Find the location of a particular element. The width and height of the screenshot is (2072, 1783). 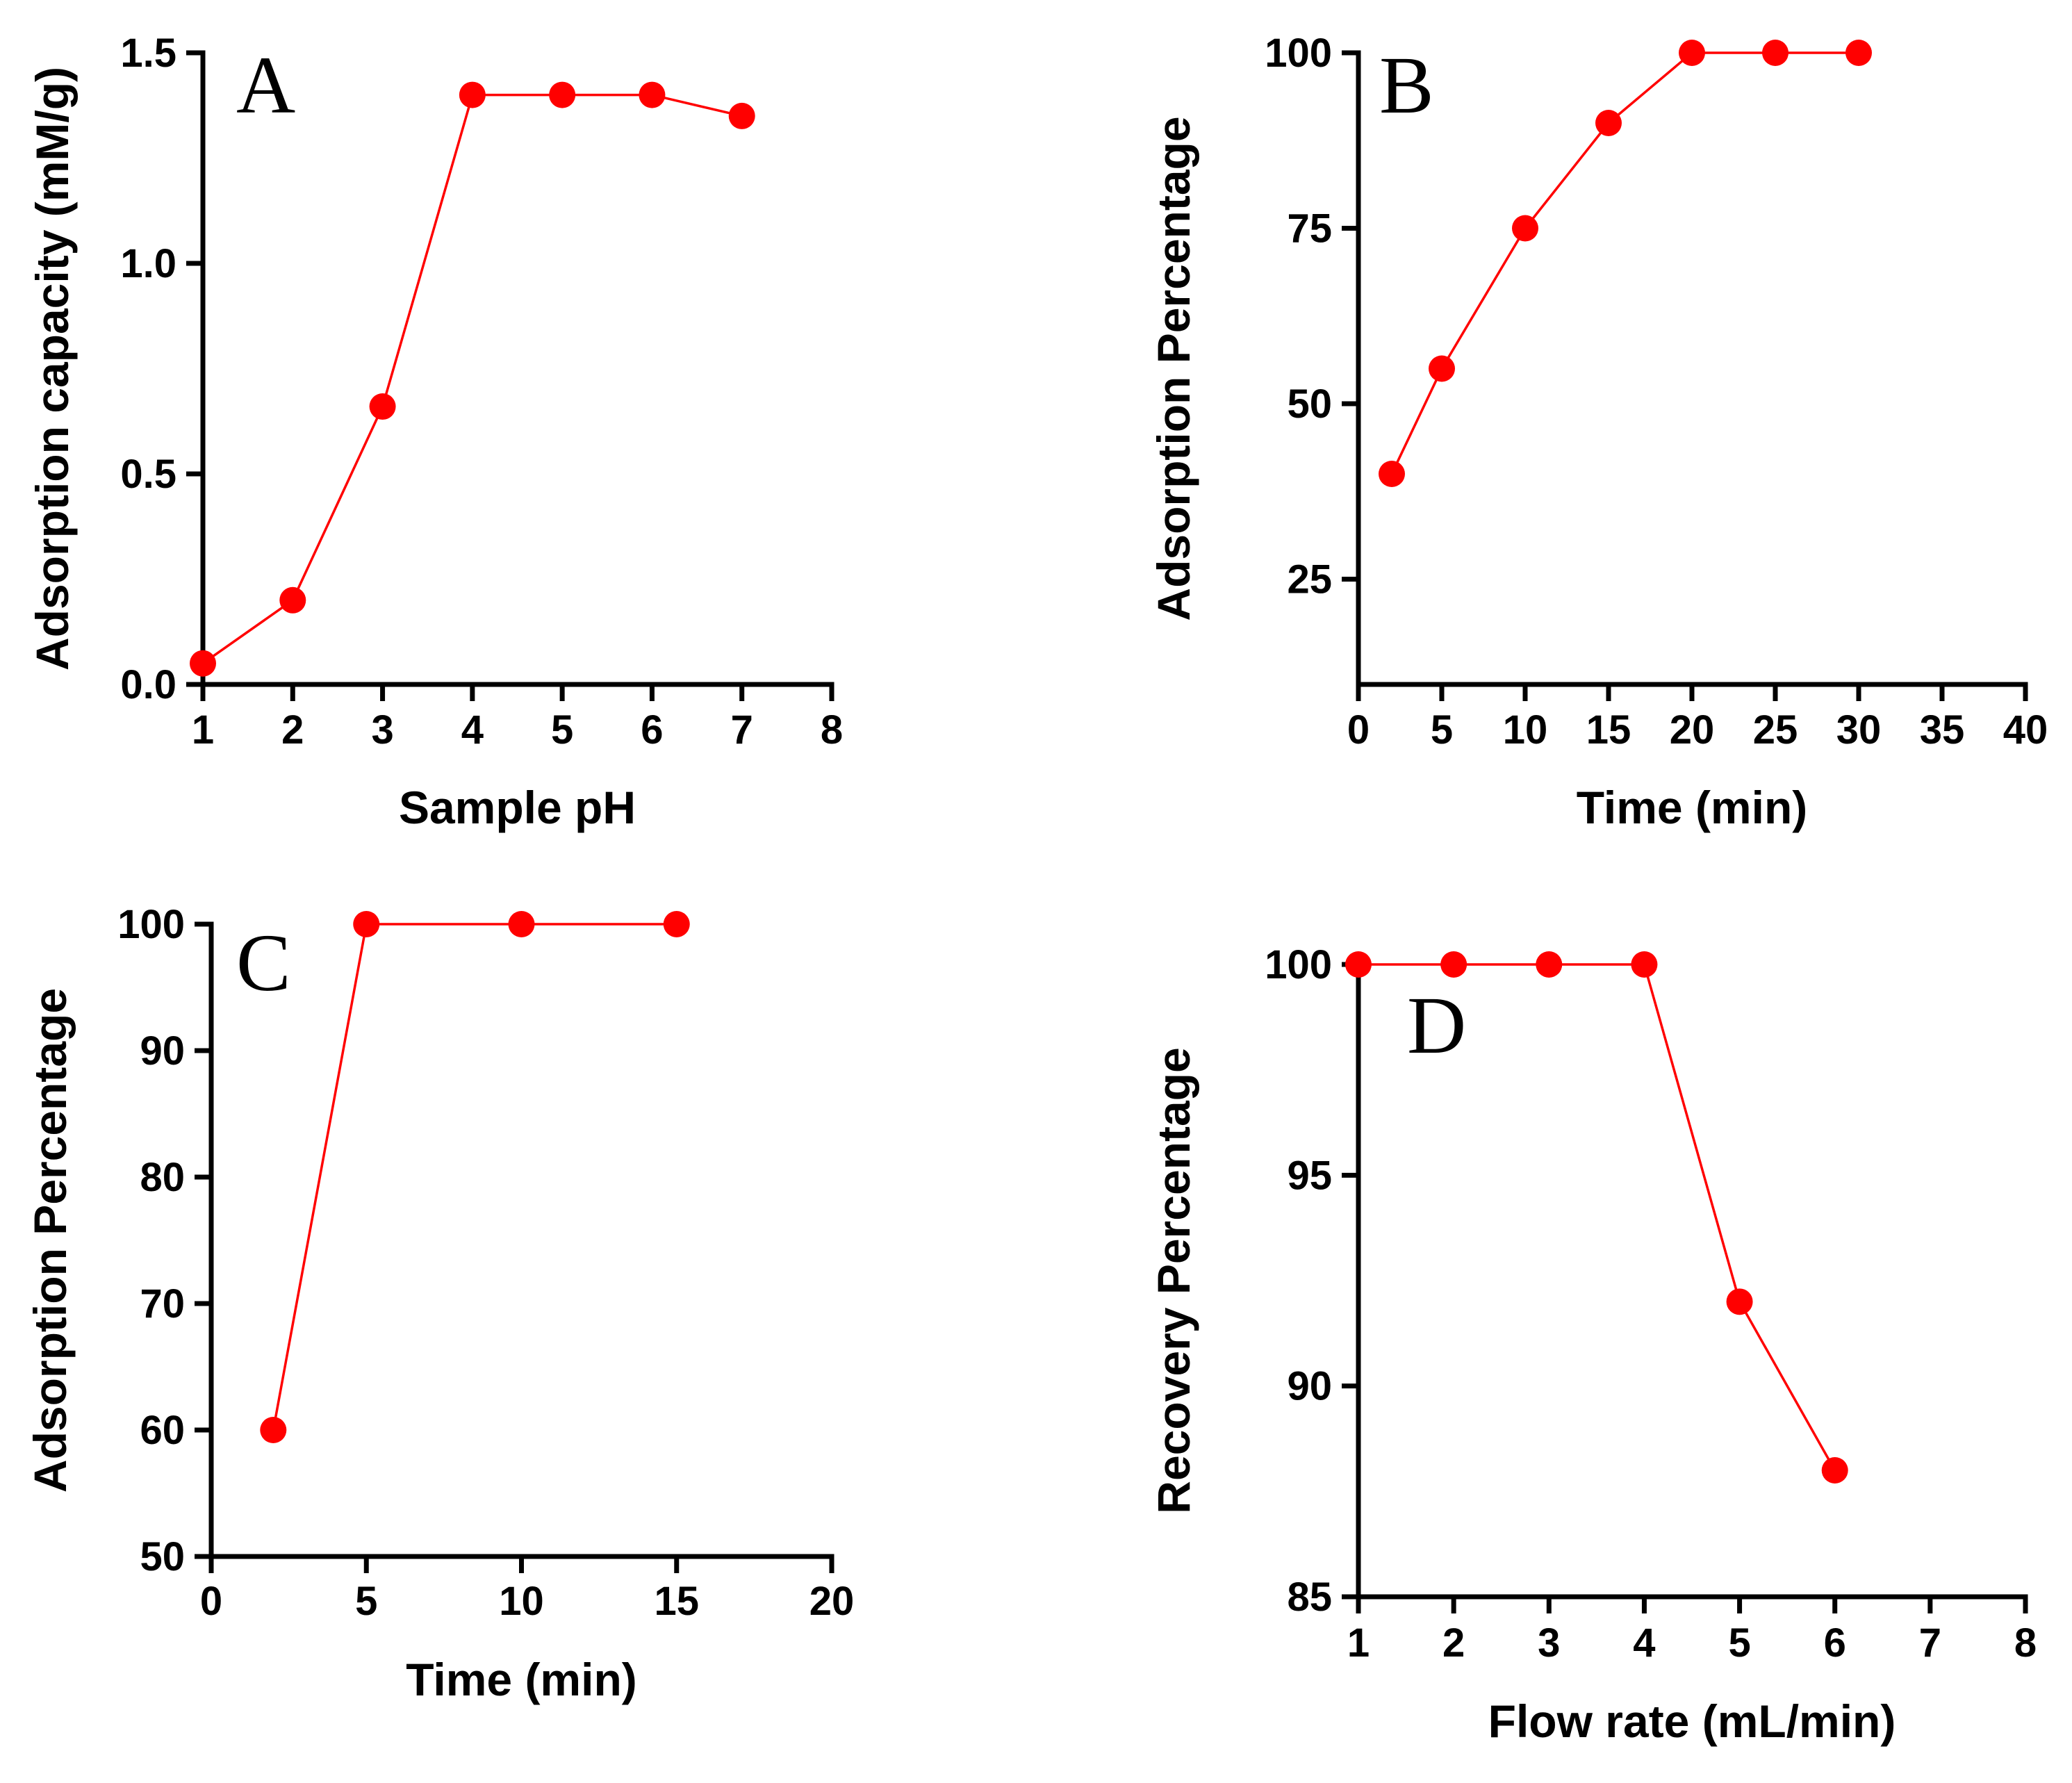

y-tick-label: 60 is located at coordinates (163, 1430).